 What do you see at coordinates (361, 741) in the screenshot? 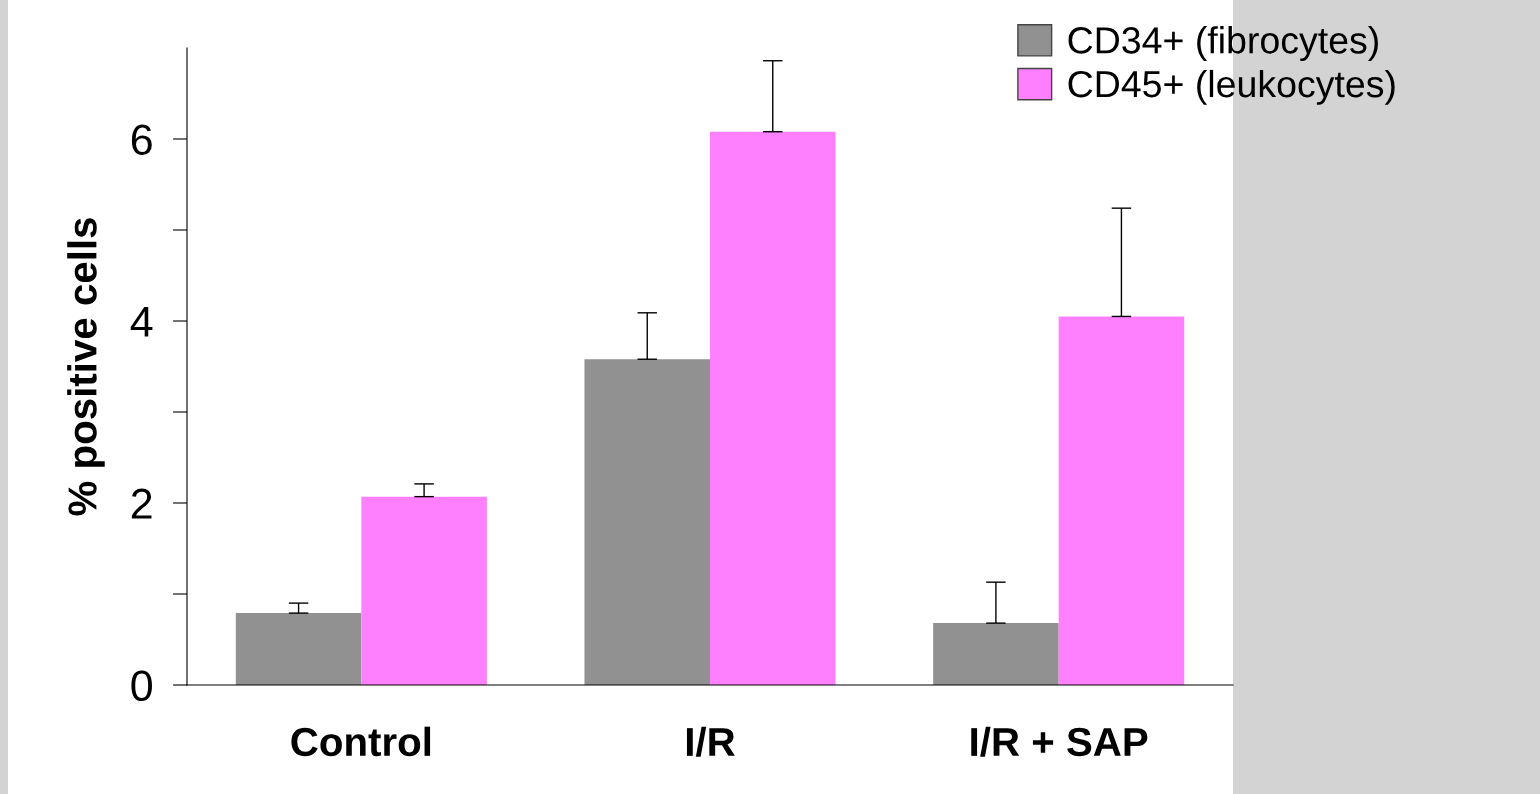
I see `x-tick-label: Control` at bounding box center [361, 741].